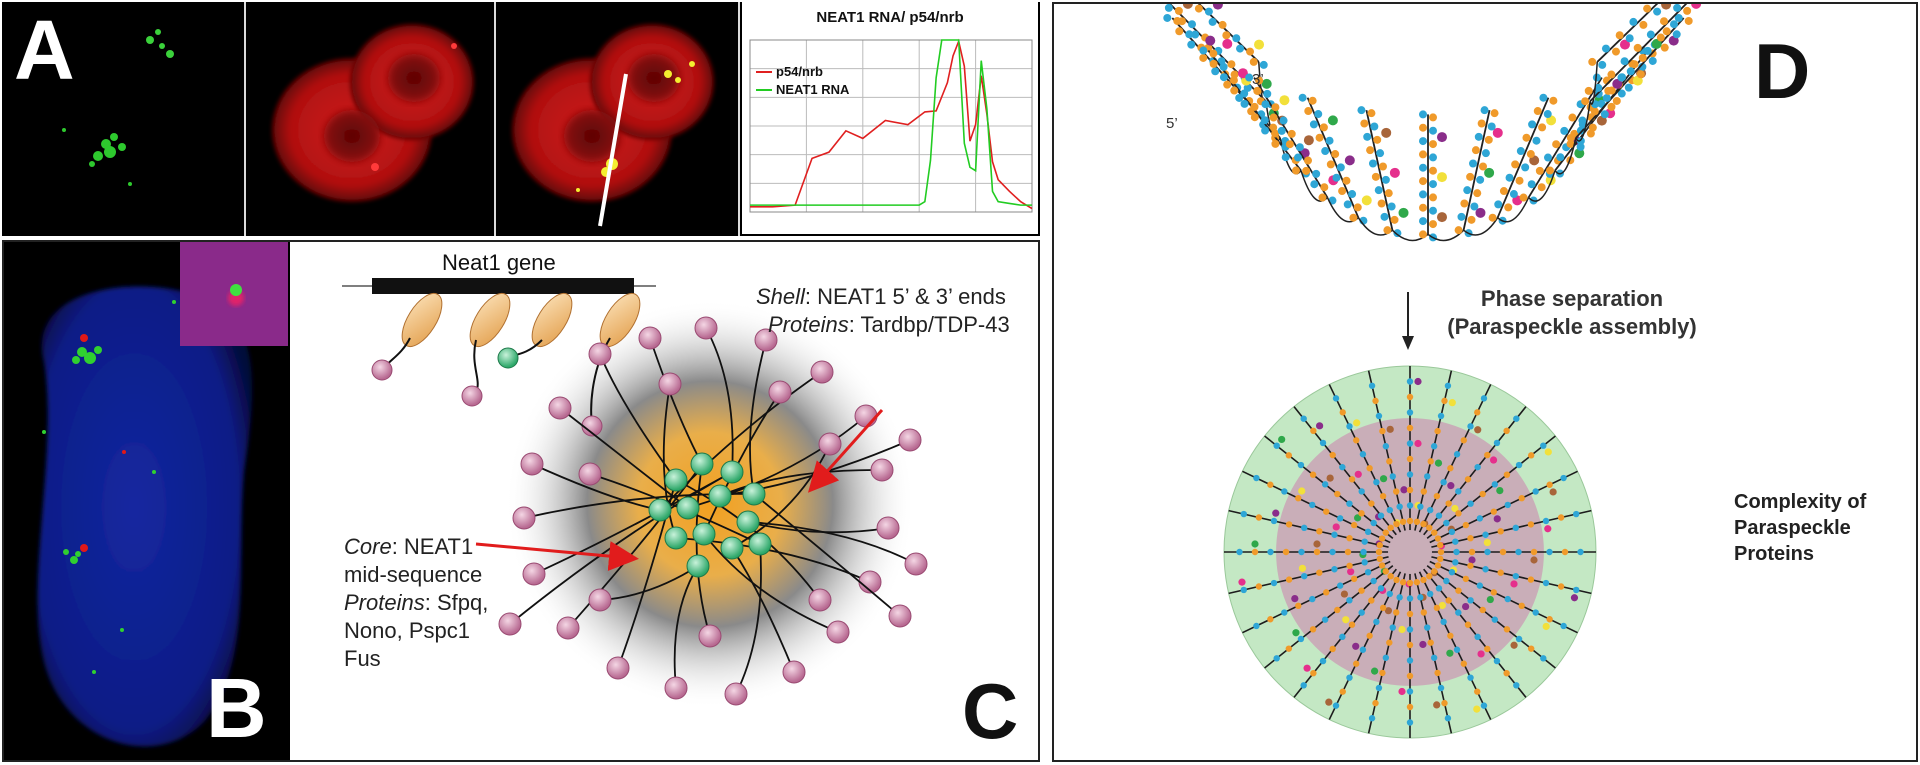  What do you see at coordinates (506, 364) in the screenshot?
I see `transcribing-polymerases` at bounding box center [506, 364].